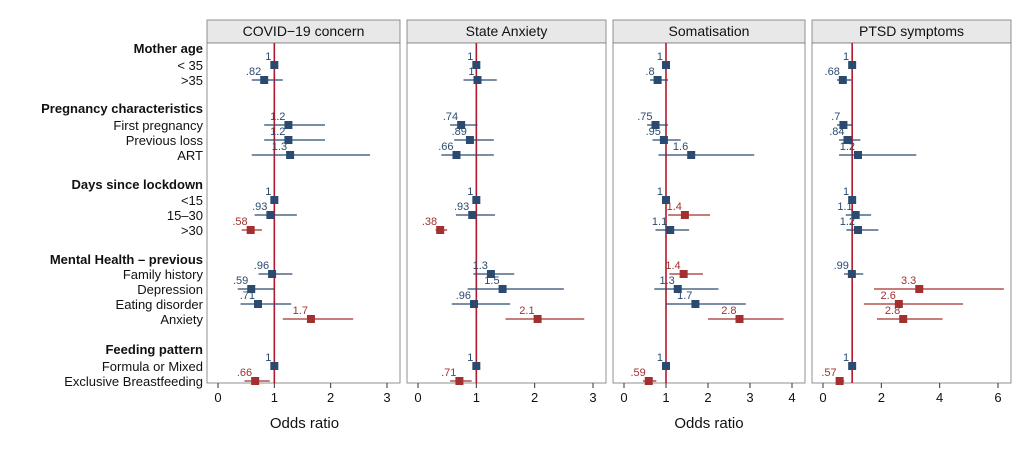  What do you see at coordinates (480, 266) in the screenshot?
I see `value-label: 1.3` at bounding box center [480, 266].